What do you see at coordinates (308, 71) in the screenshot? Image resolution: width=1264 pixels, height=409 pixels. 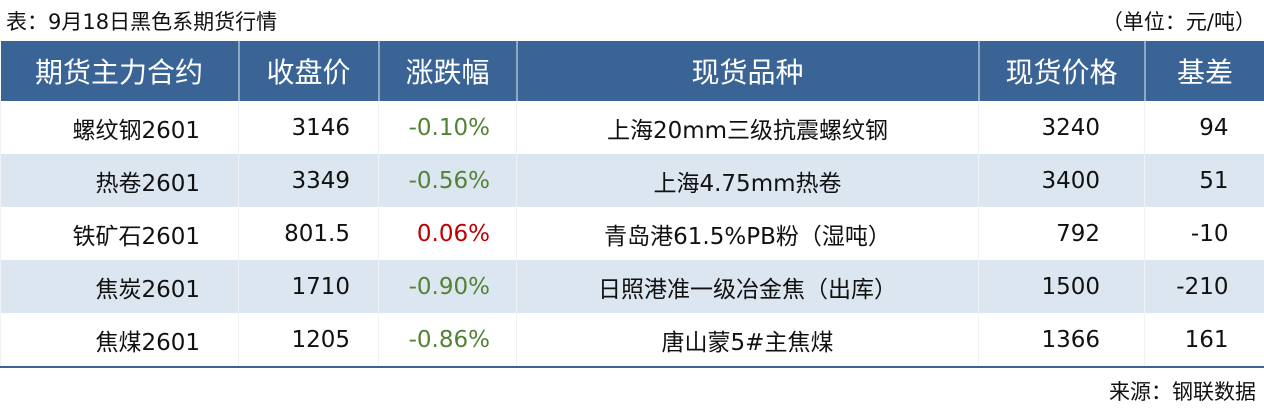 I see `header-close: 收盘价` at bounding box center [308, 71].